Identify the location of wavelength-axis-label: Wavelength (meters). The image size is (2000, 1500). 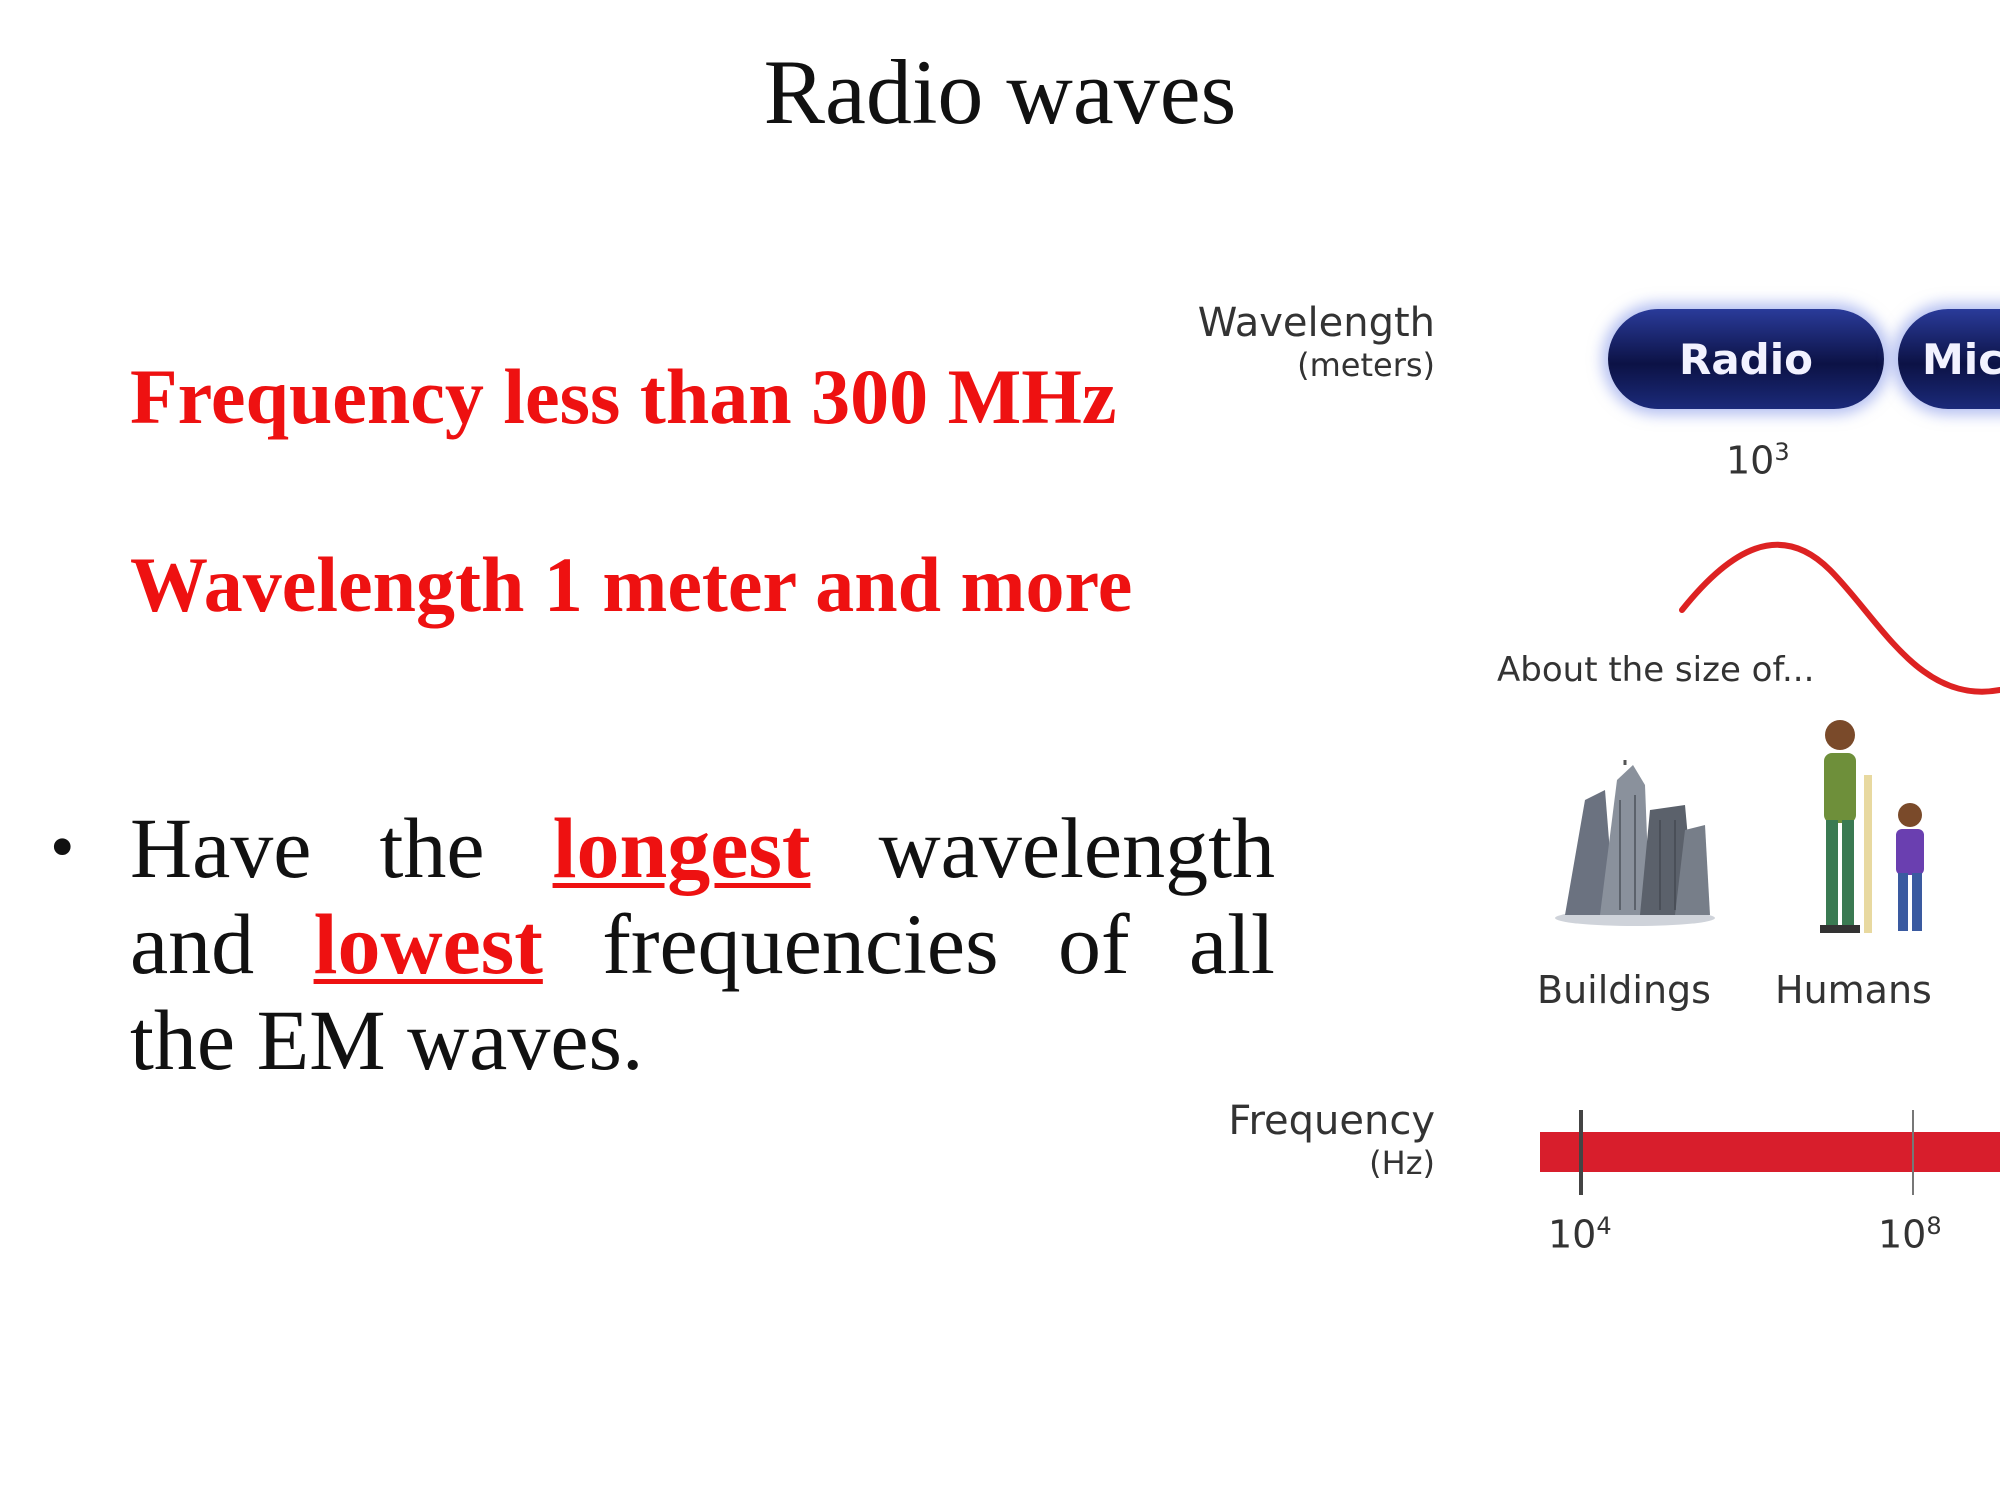
(1307, 342).